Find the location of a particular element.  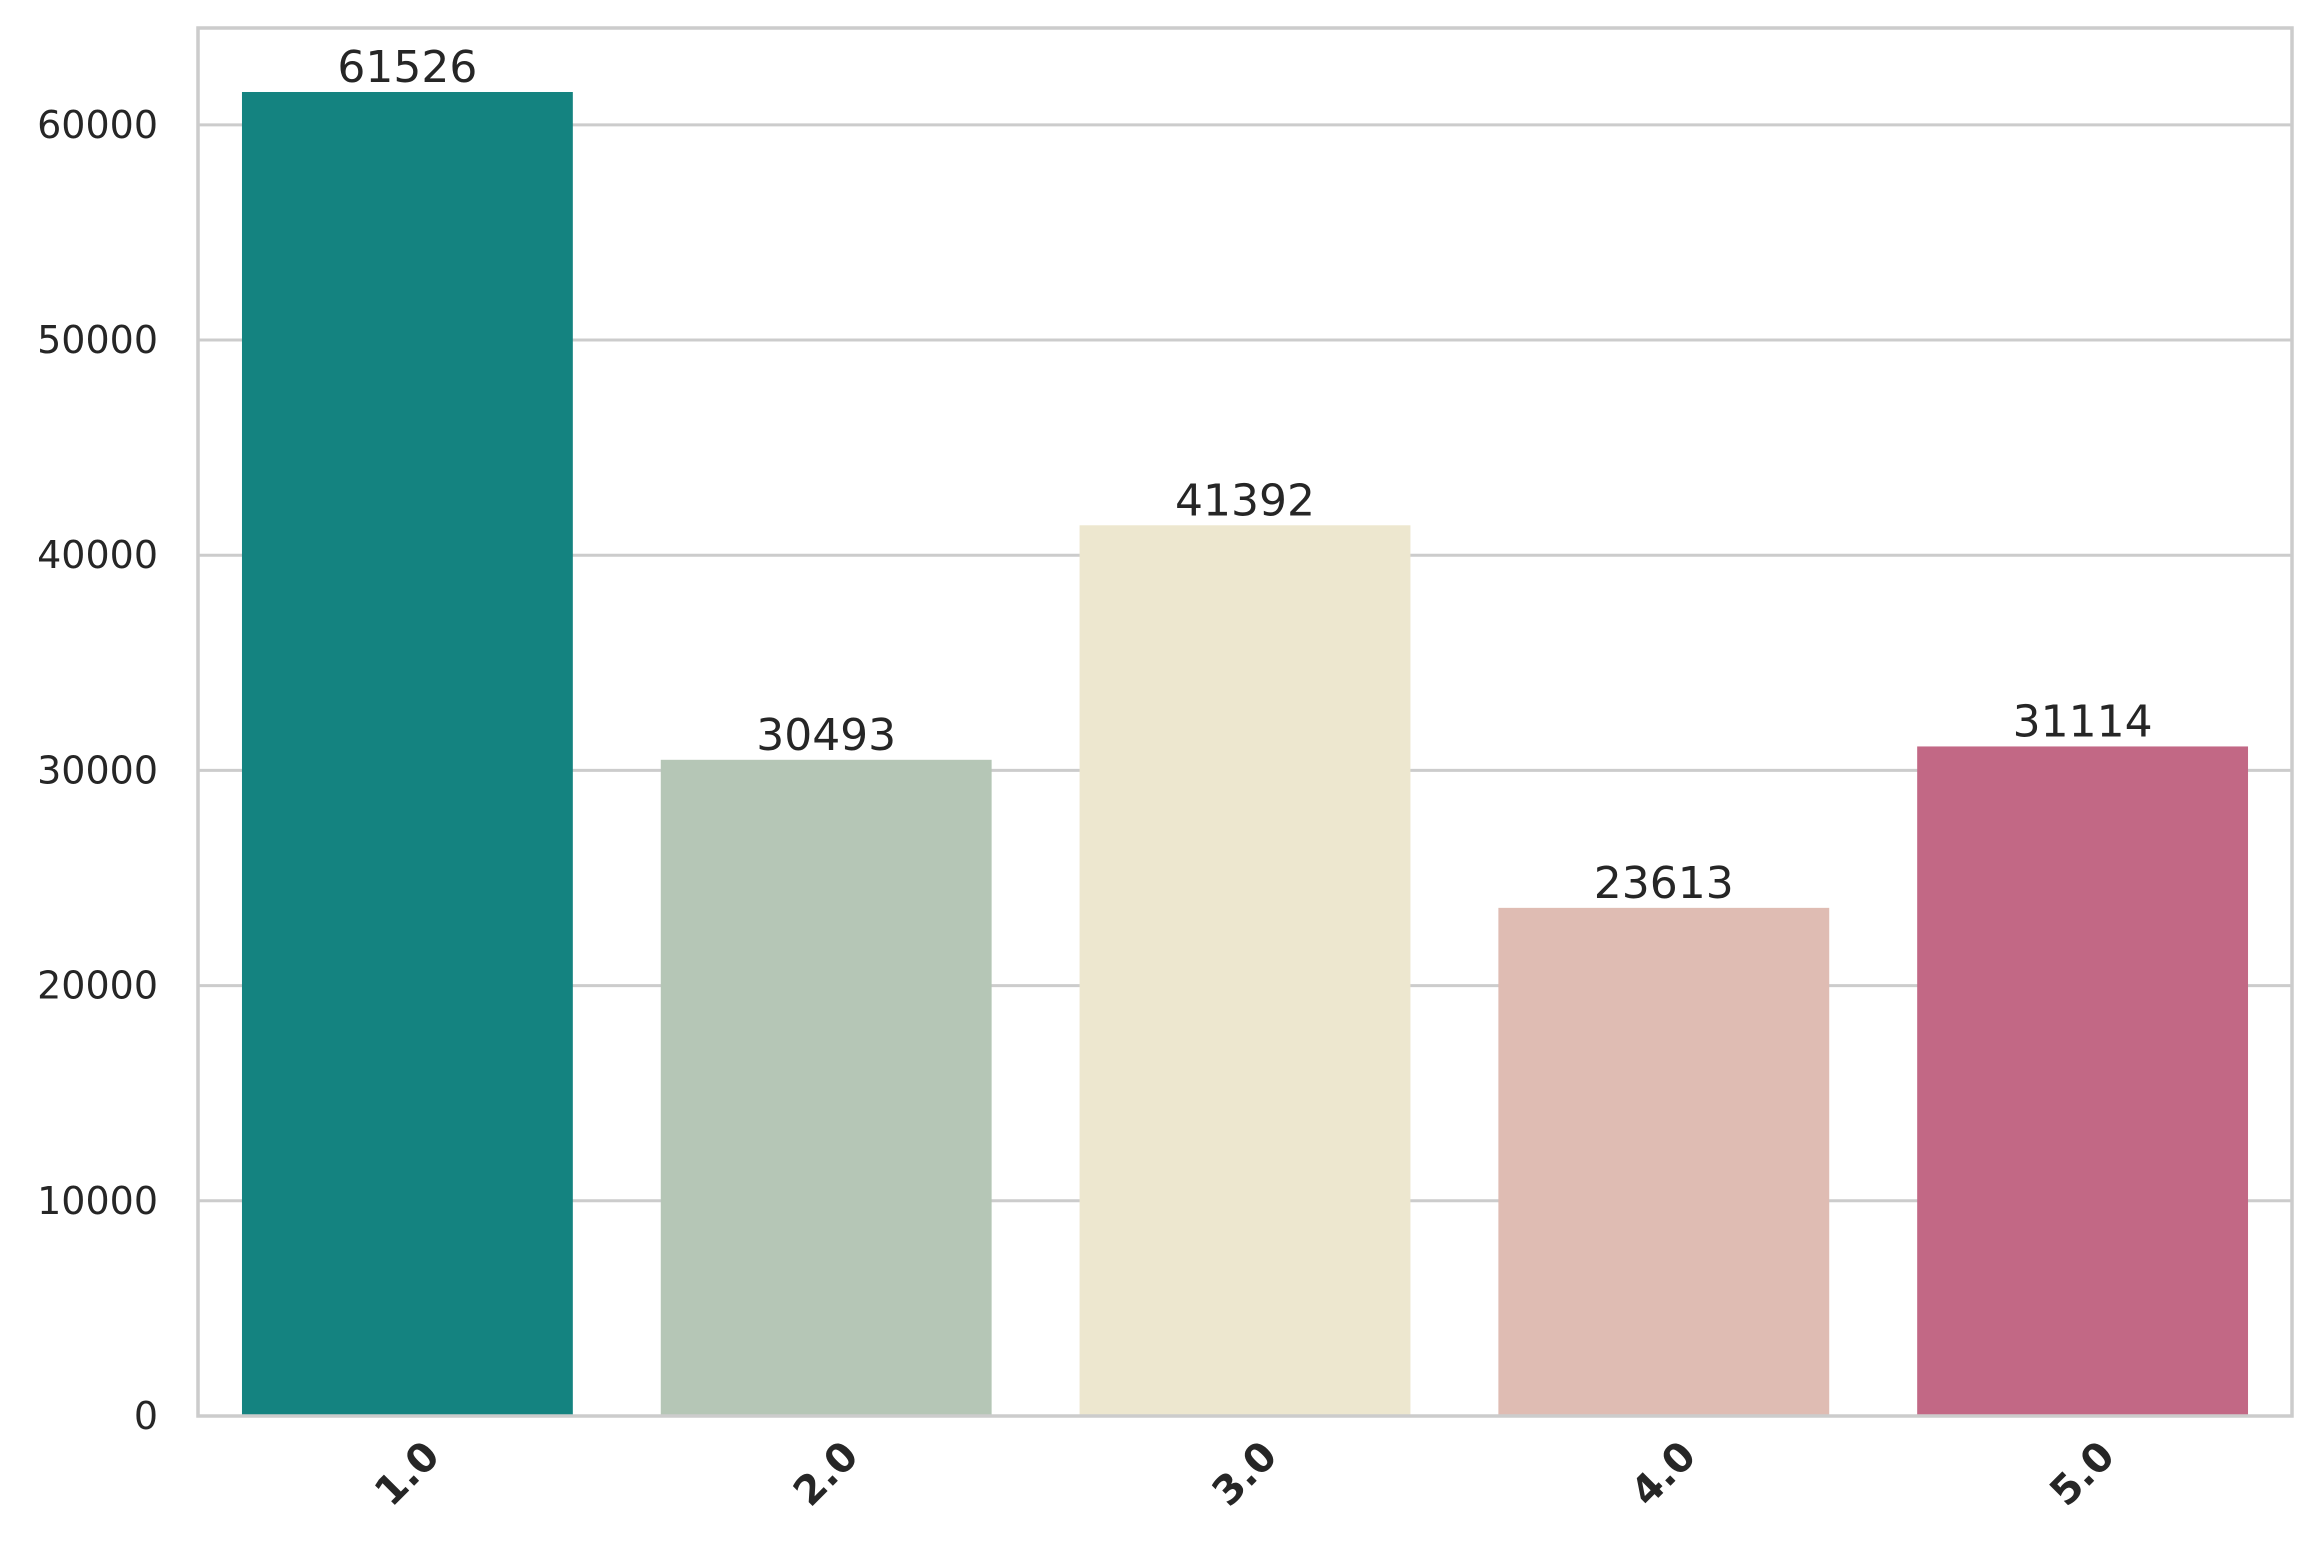

y-axis-ticks: 0 10000 20000 30000 40000 50000 60000 is located at coordinates (97, 770).